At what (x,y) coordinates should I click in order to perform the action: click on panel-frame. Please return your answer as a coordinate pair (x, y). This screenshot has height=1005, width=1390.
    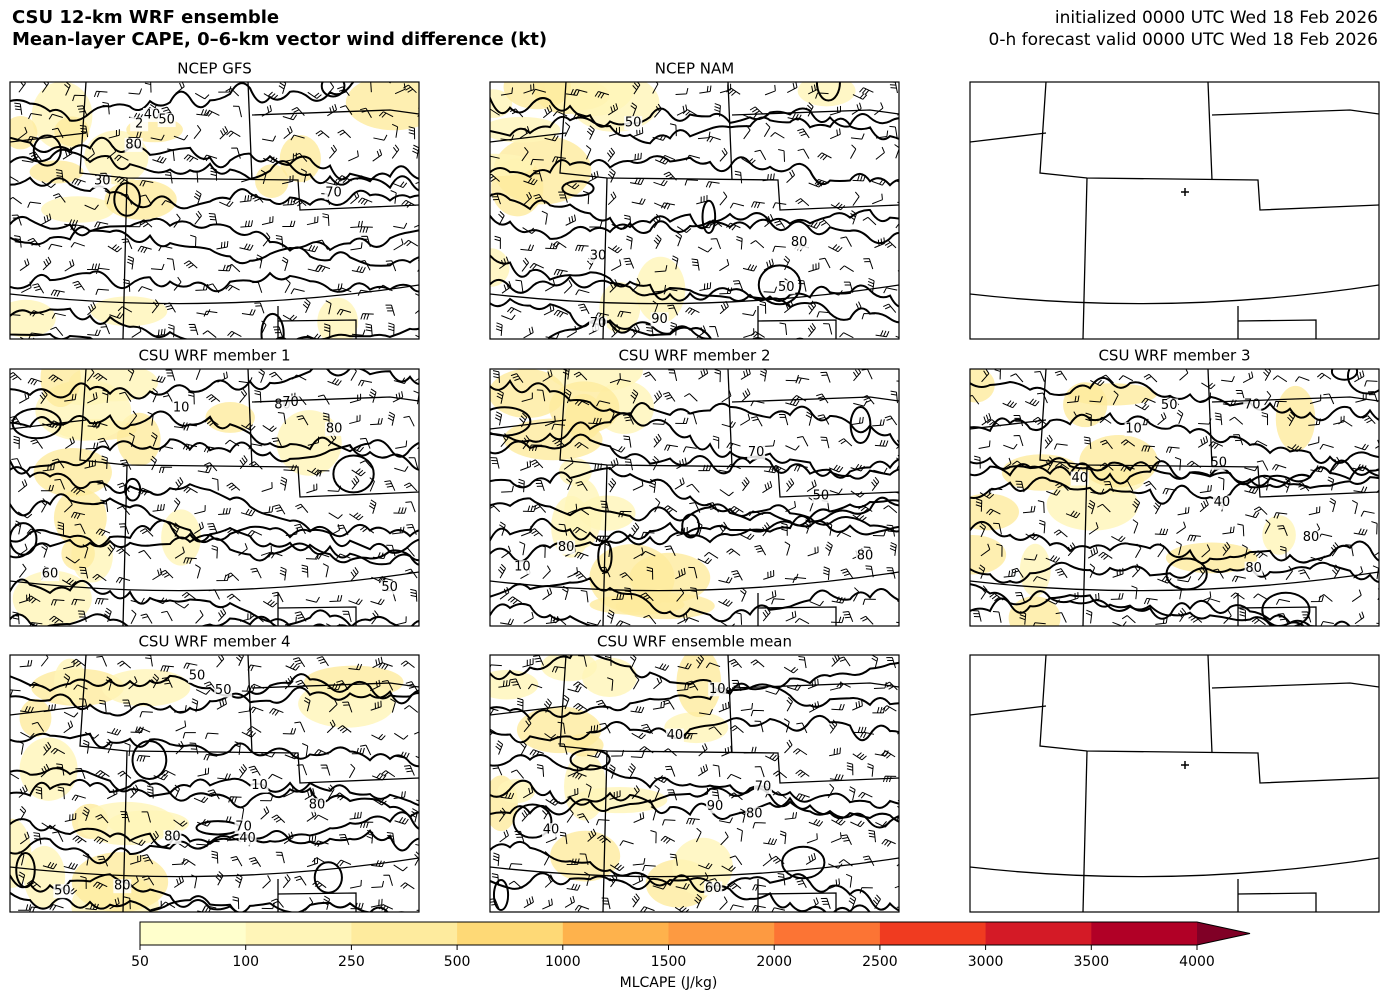
    Looking at the image, I should click on (694, 783).